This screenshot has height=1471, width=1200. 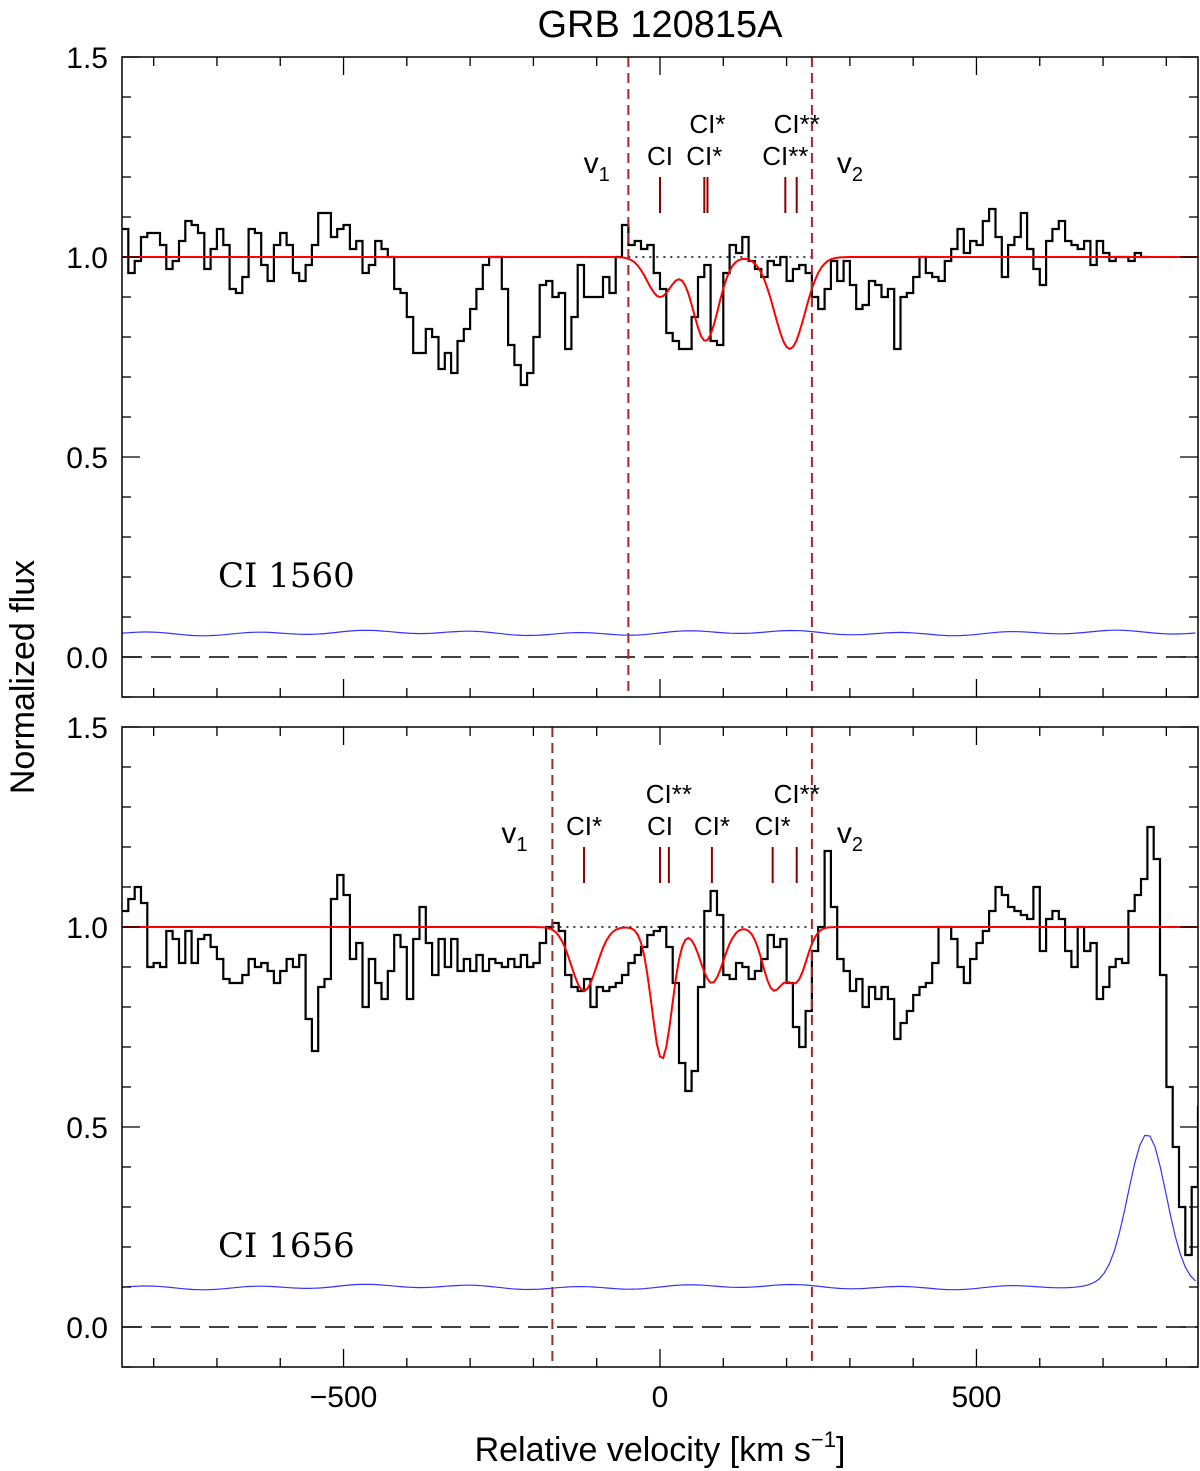 What do you see at coordinates (660, 1397) in the screenshot?
I see `x-tick-label: 0` at bounding box center [660, 1397].